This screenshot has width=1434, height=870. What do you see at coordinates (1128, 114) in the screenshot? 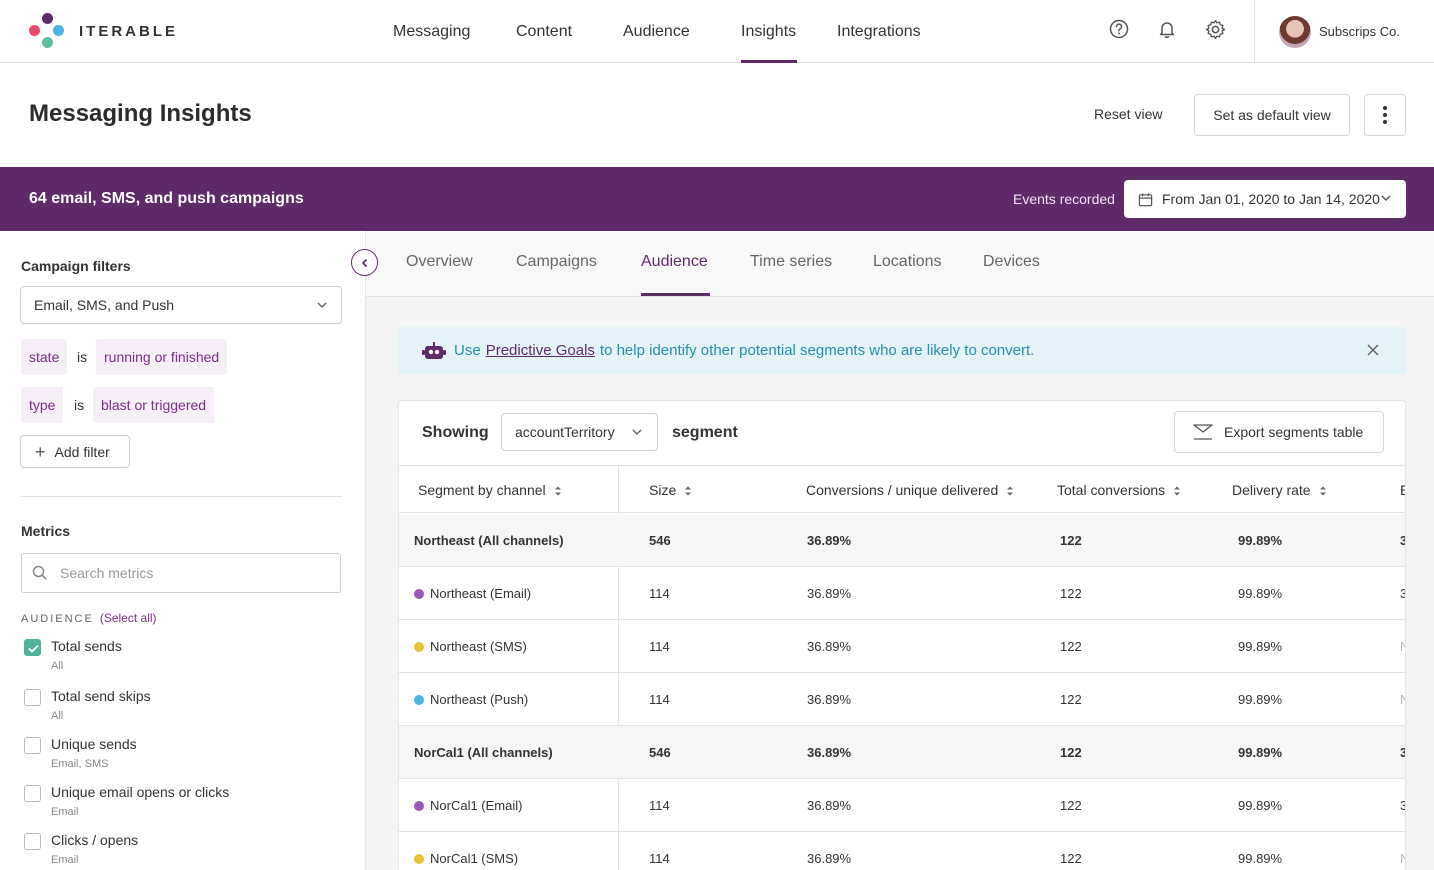
I see `reset-view-button: Reset view` at bounding box center [1128, 114].